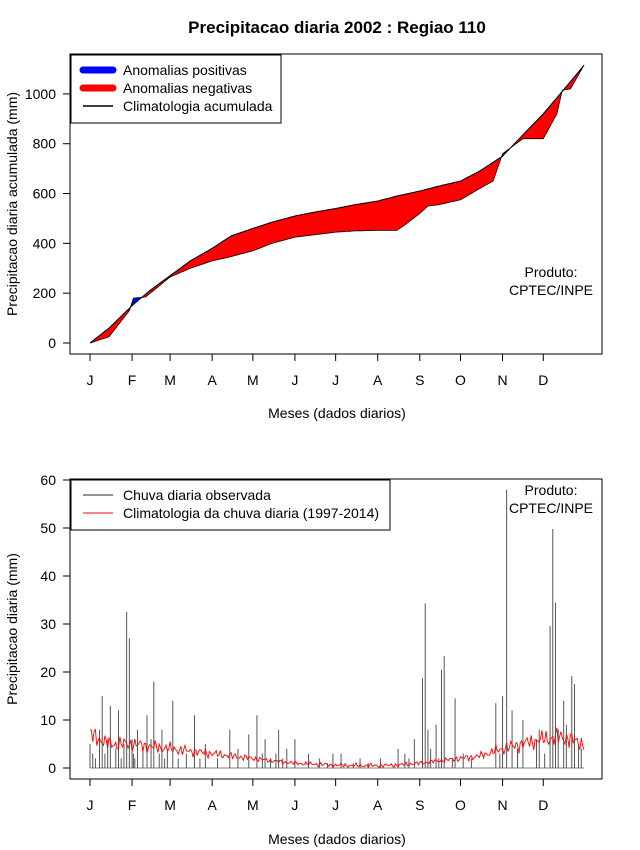 This screenshot has width=640, height=850. I want to click on daily-y-tick-label: 50, so click(48, 528).